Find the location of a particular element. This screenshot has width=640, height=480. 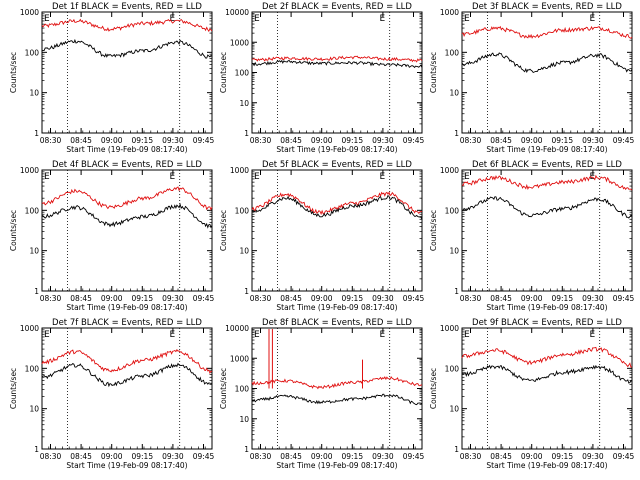

panel-title: Det 5f BLACK = Events, RED = LLD is located at coordinates (337, 165).